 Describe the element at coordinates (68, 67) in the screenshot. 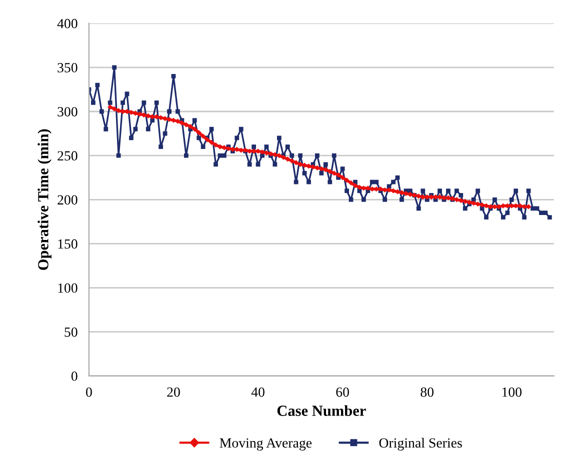

I see `y-tick-label: 350` at that location.